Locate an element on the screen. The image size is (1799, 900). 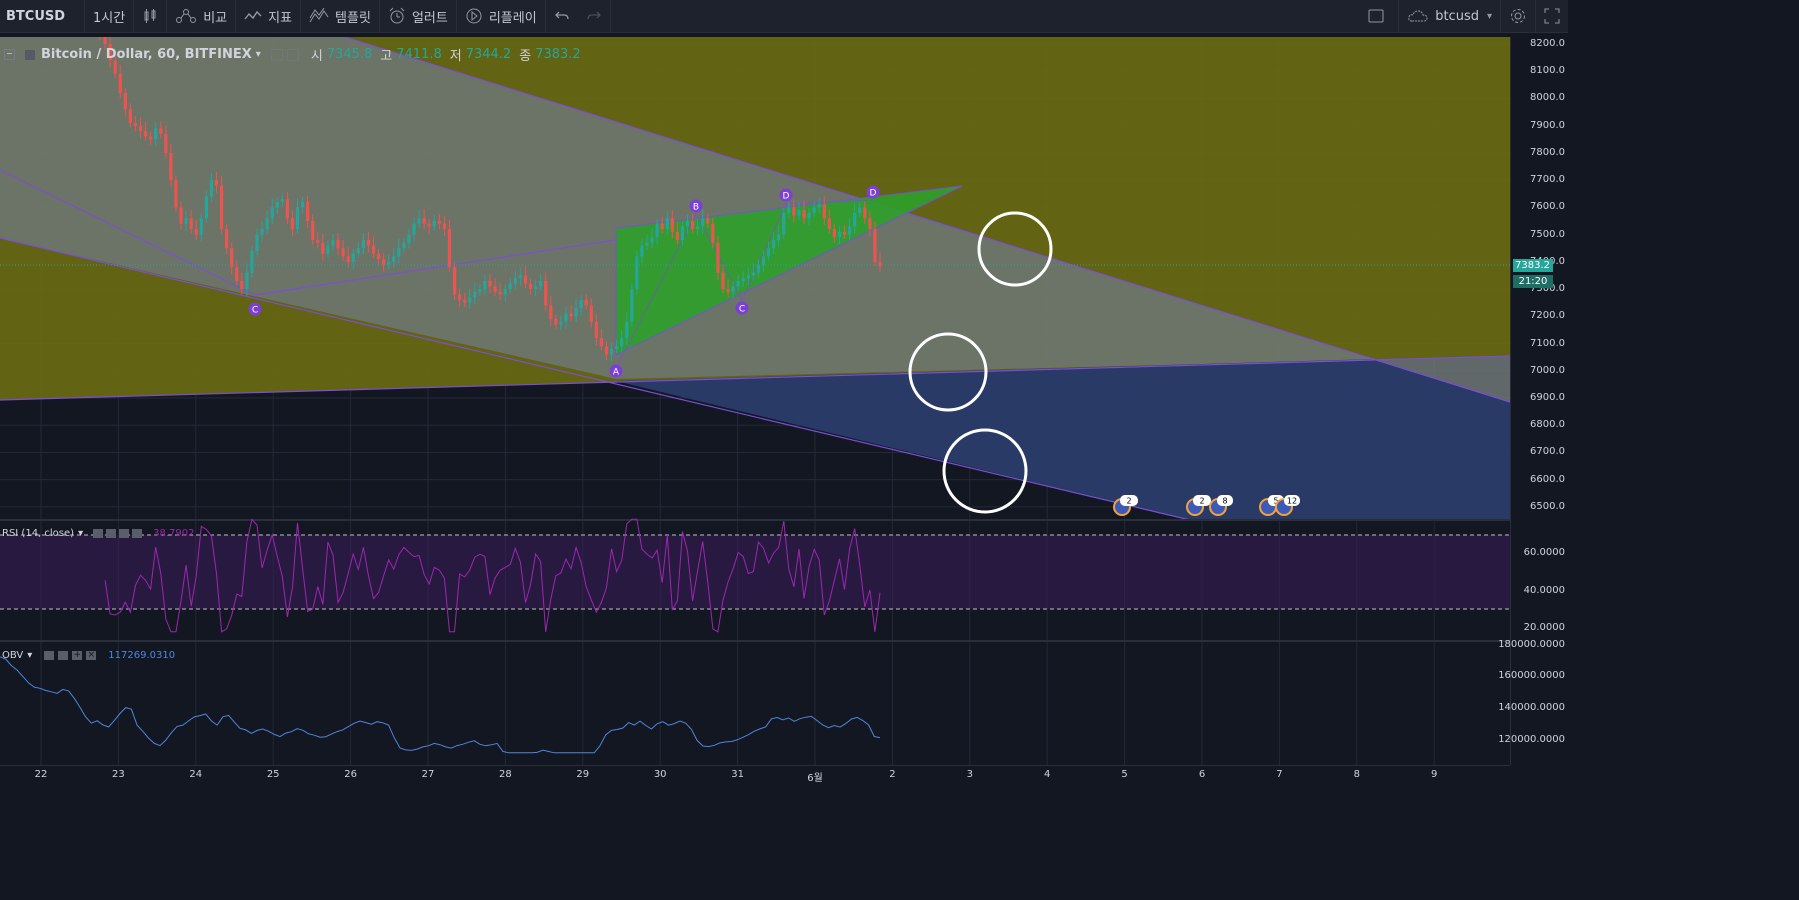
event-badges: 2 2 8 5 12 is located at coordinates (1206, 505).